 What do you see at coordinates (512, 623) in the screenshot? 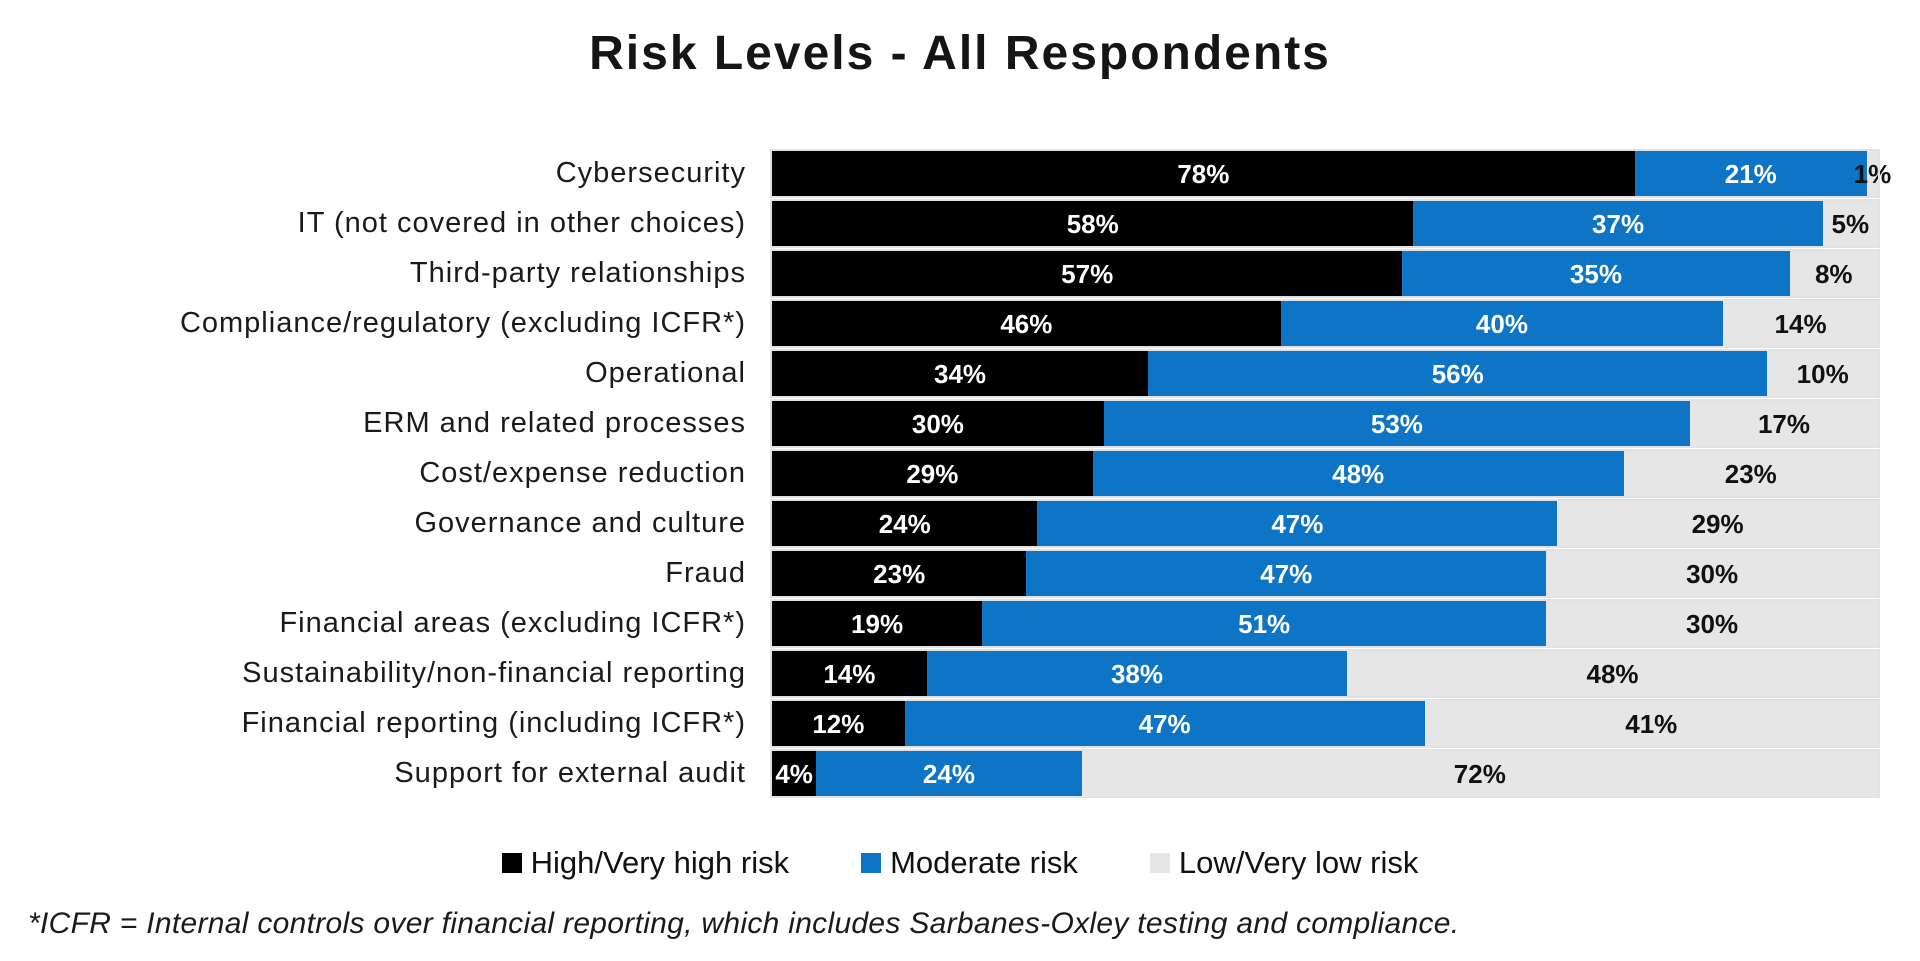
I see `category-label: Financial areas (excluding ICFR*)` at bounding box center [512, 623].